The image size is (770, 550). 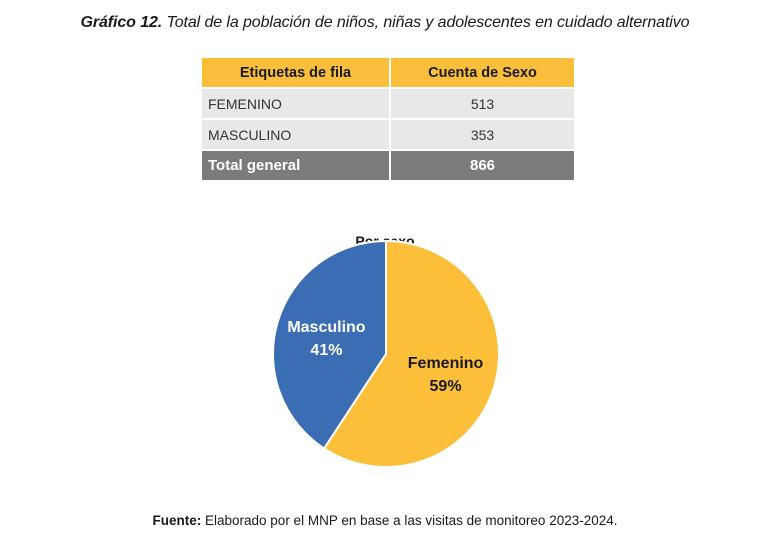 I want to click on row-label: FEMENINO, so click(x=295, y=103).